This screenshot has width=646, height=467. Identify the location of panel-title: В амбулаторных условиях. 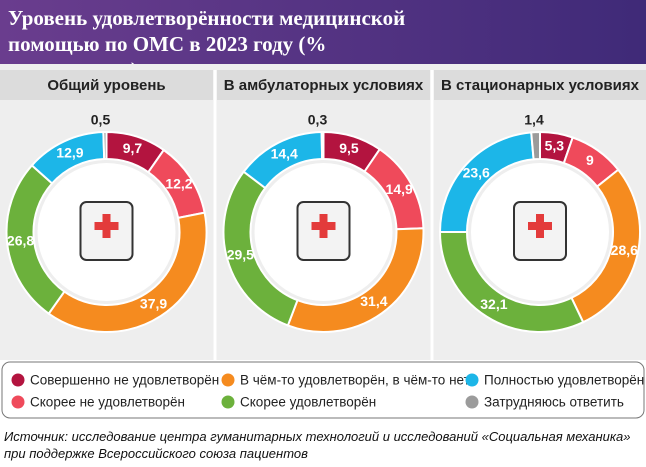
(324, 85).